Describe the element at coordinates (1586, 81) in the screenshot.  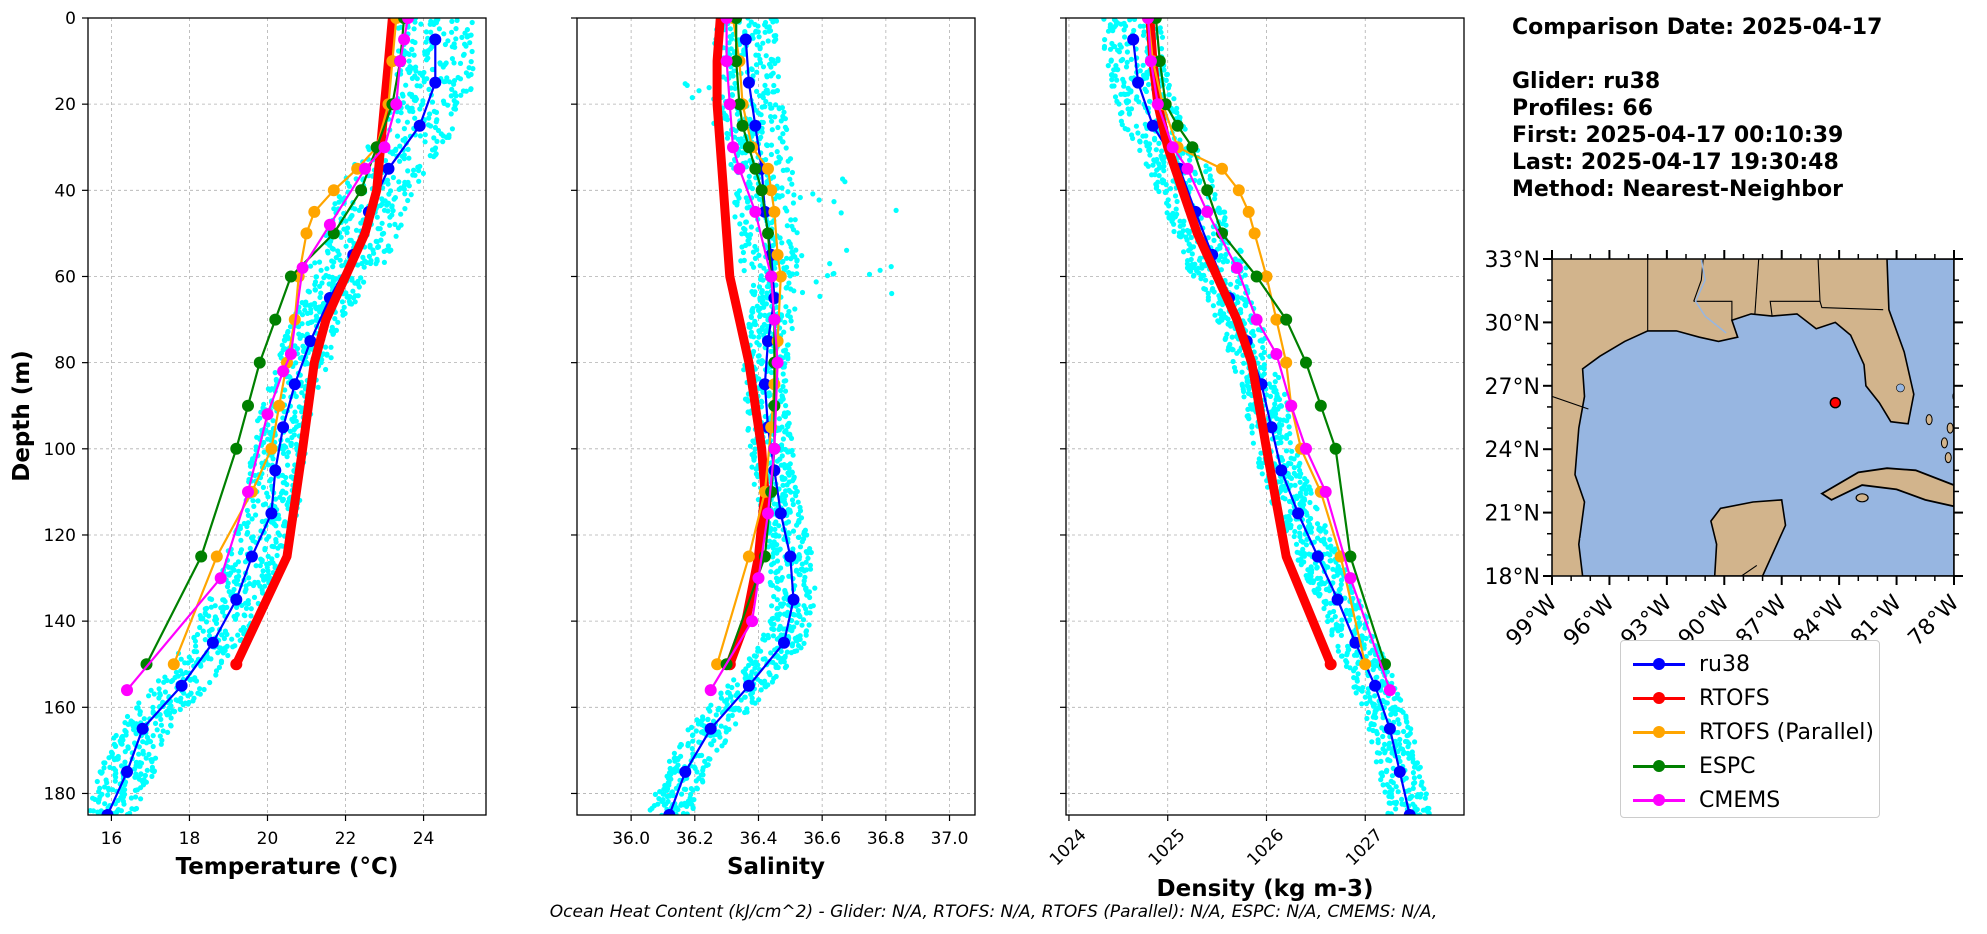
I see `glider-name: Glider: ru38` at that location.